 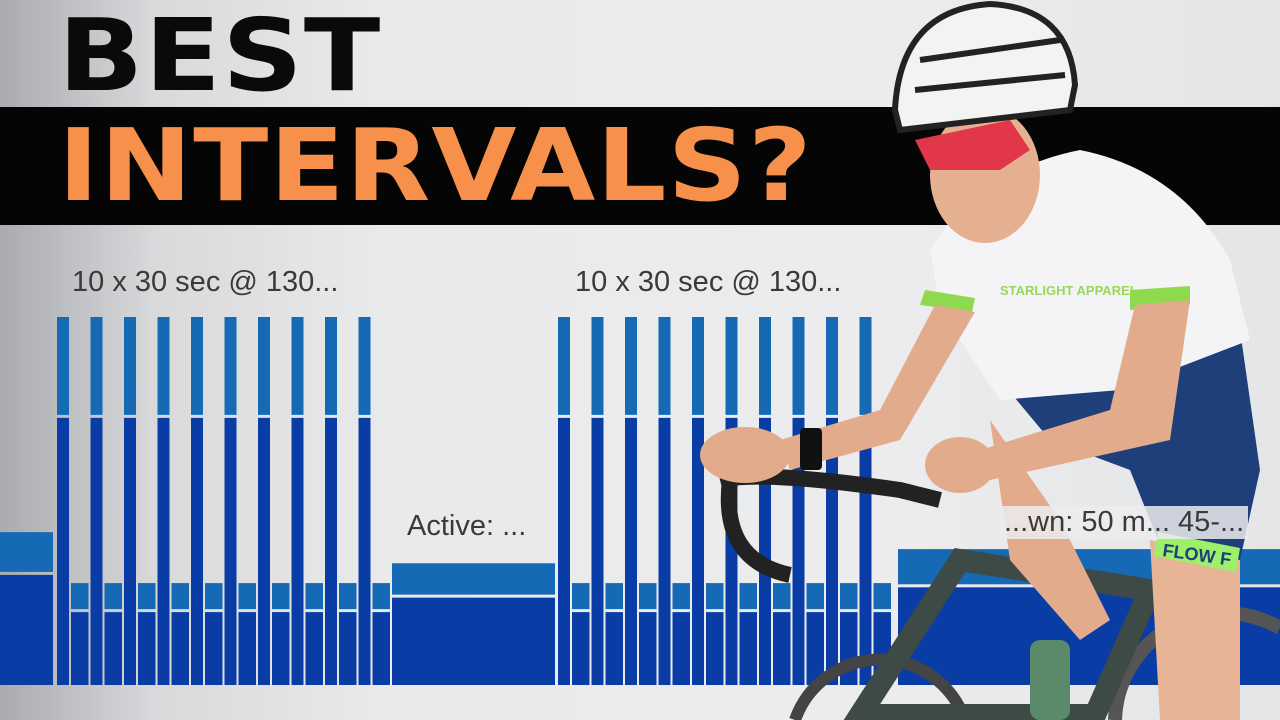 I want to click on arm-left, so click(x=877, y=387).